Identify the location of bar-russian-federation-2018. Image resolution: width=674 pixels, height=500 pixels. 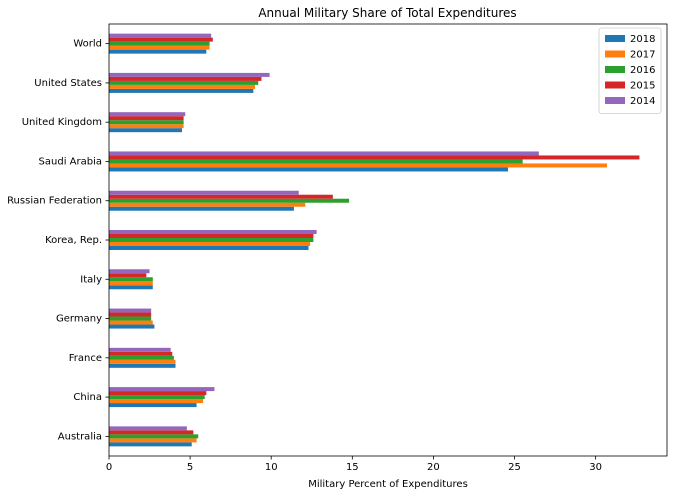
(201, 208).